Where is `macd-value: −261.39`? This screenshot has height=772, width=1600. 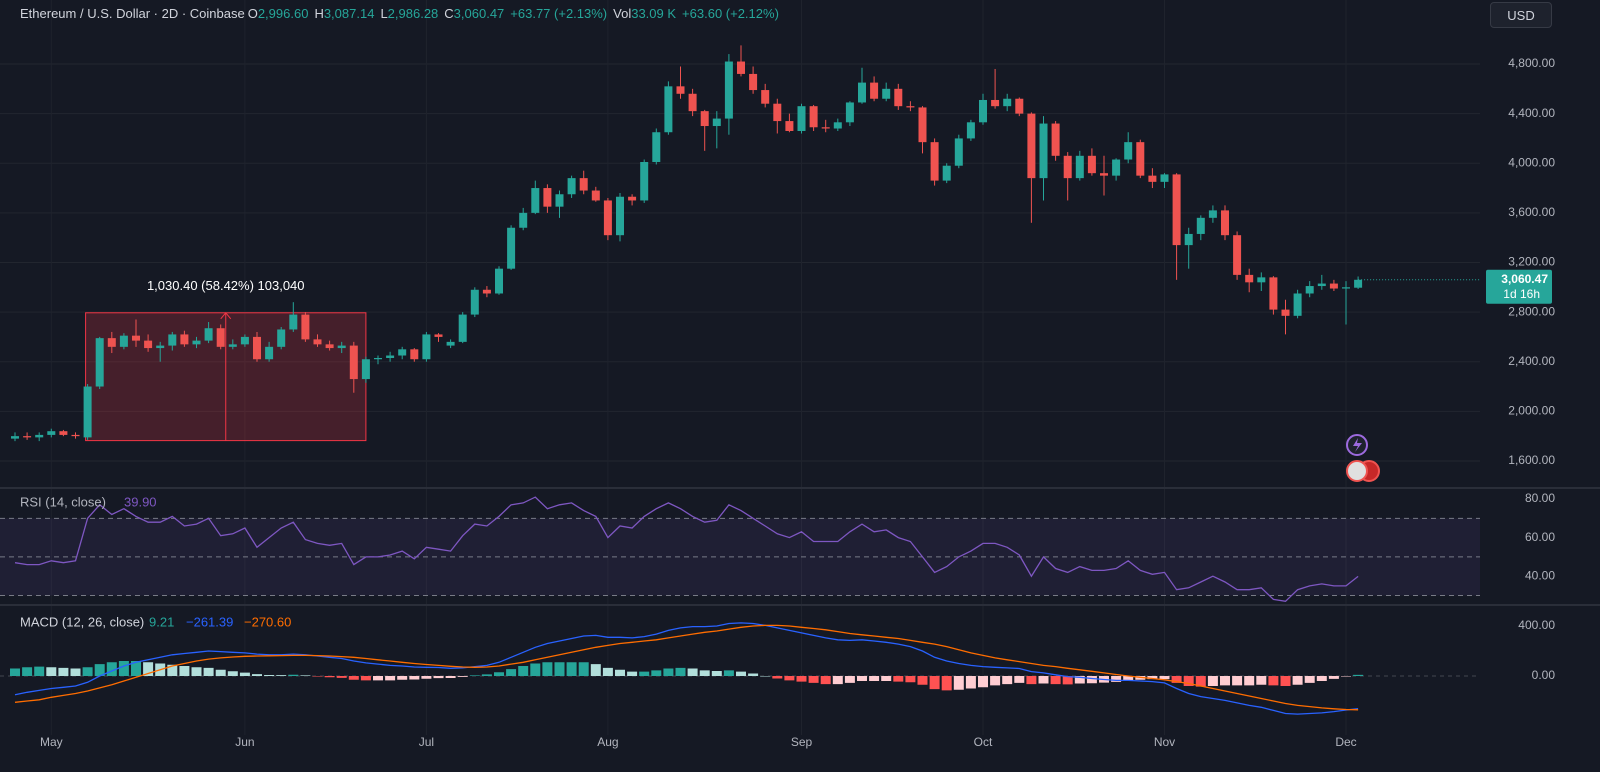 macd-value: −261.39 is located at coordinates (209, 621).